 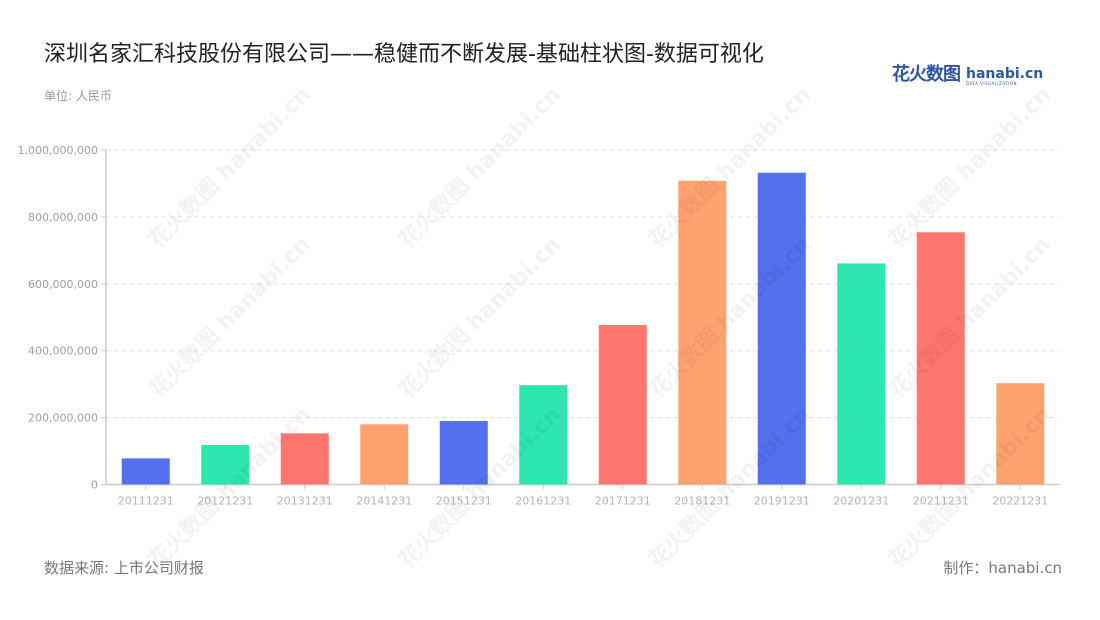 What do you see at coordinates (543, 501) in the screenshot?
I see `x-tick-label: 20161231` at bounding box center [543, 501].